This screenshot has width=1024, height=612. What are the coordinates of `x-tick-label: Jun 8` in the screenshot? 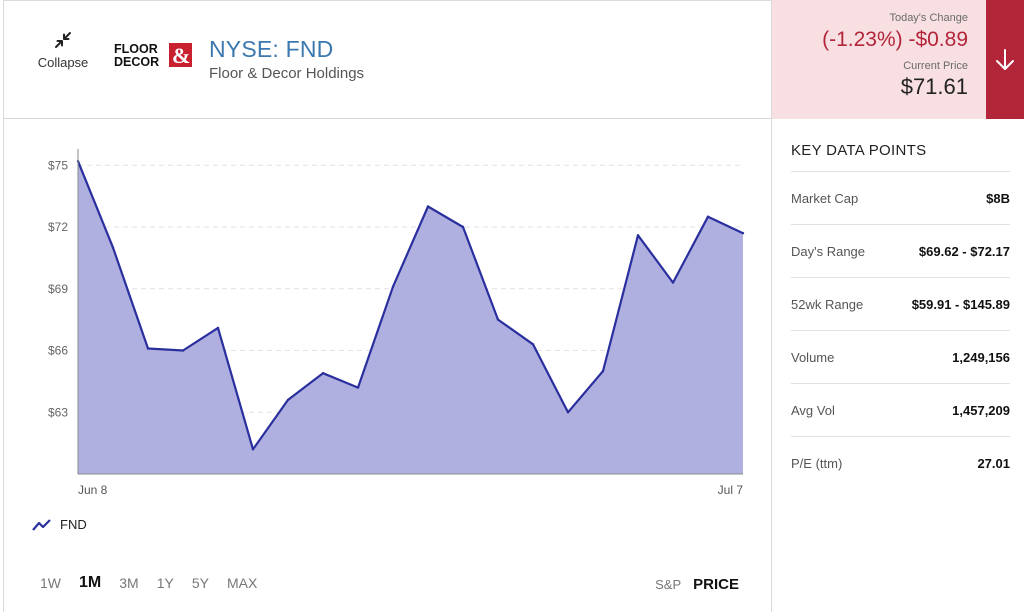 It's located at (93, 490).